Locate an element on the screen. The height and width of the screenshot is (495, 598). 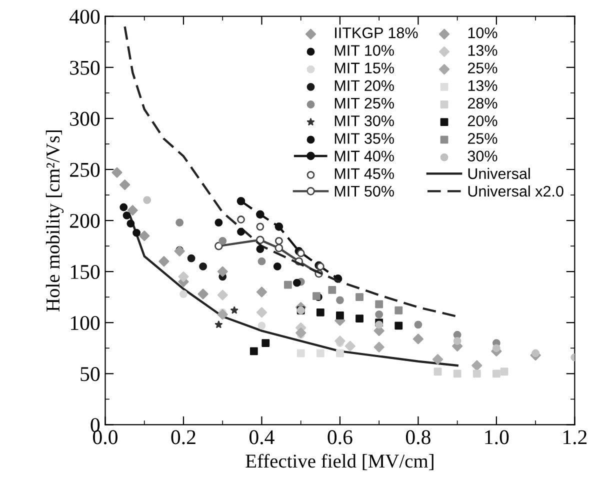
x-tick-label: 0.4 is located at coordinates (262, 437).